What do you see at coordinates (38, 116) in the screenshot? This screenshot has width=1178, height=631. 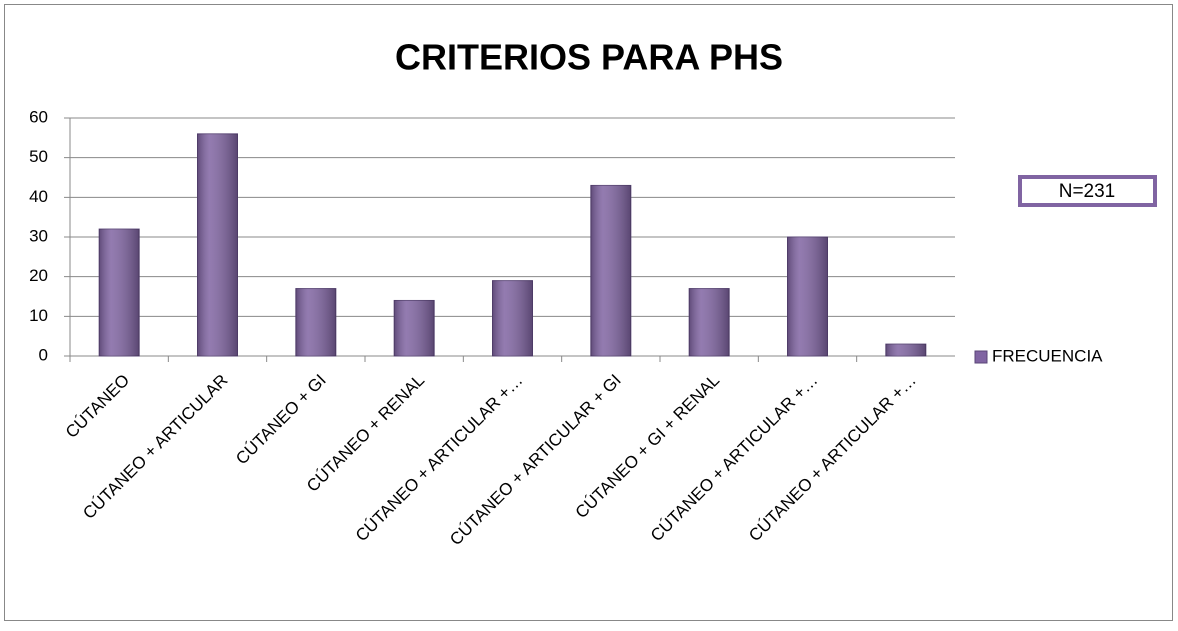 I see `y-tick-label: 60` at bounding box center [38, 116].